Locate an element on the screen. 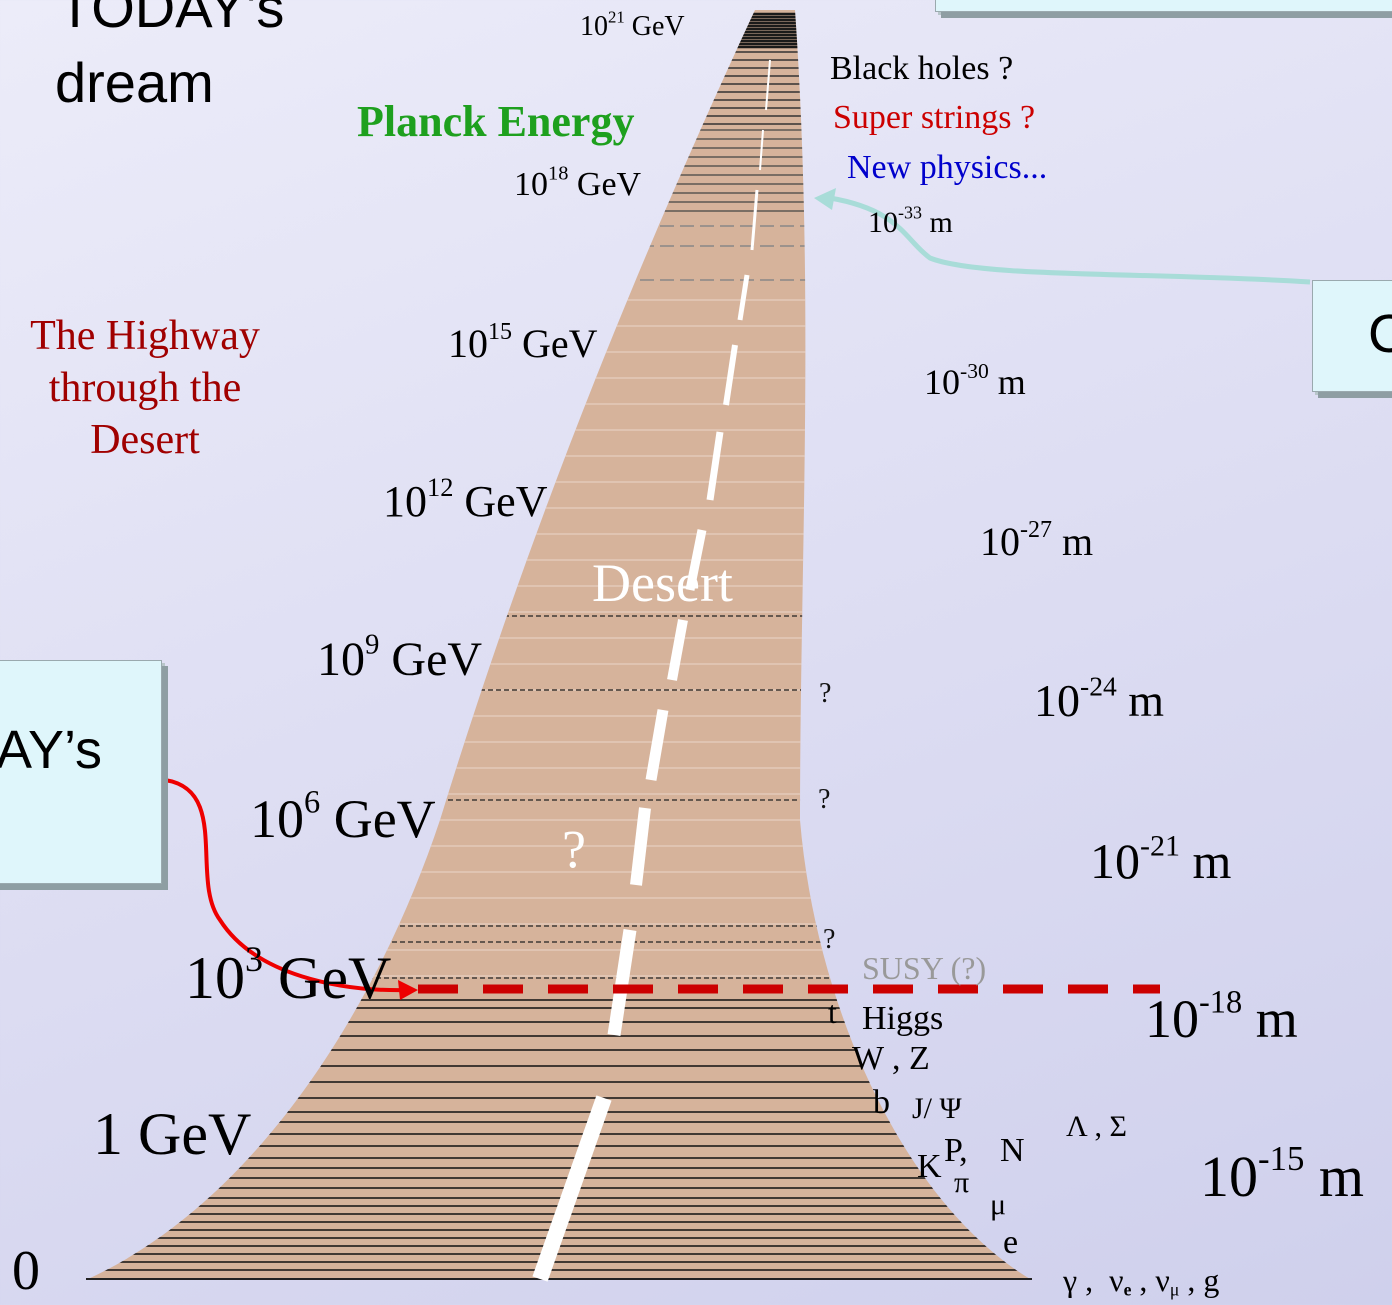 This screenshot has width=1392, height=1305. particle-kaon: K is located at coordinates (929, 1166).